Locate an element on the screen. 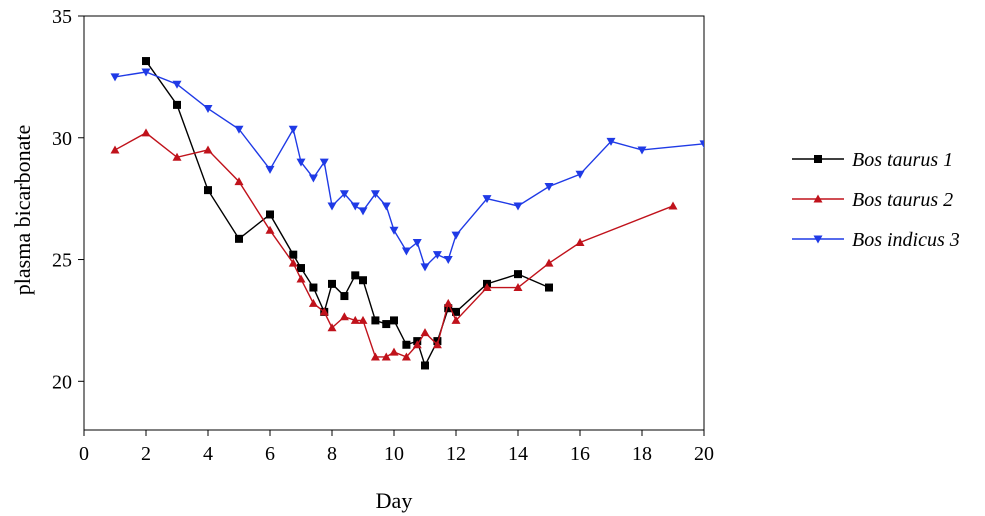 The height and width of the screenshot is (516, 985). legend-label: Bos taurus 1 is located at coordinates (902, 160).